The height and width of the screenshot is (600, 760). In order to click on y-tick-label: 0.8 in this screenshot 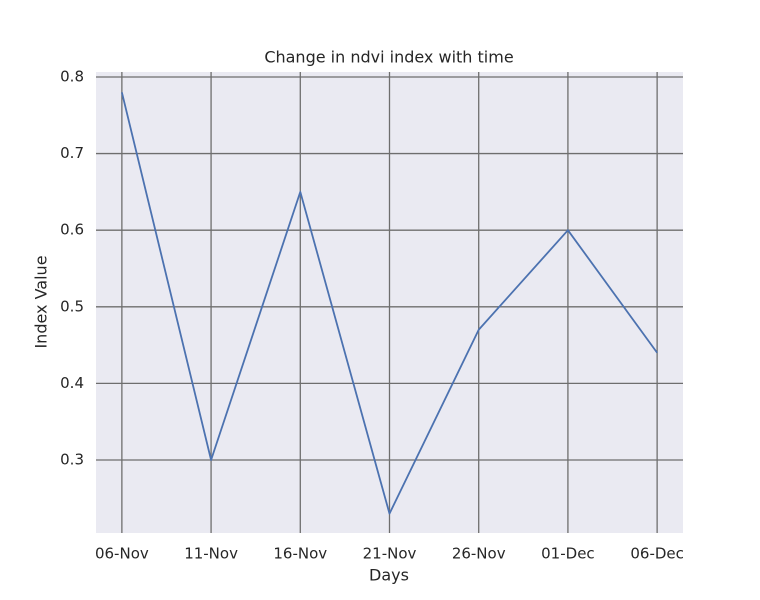, I will do `click(72, 76)`.